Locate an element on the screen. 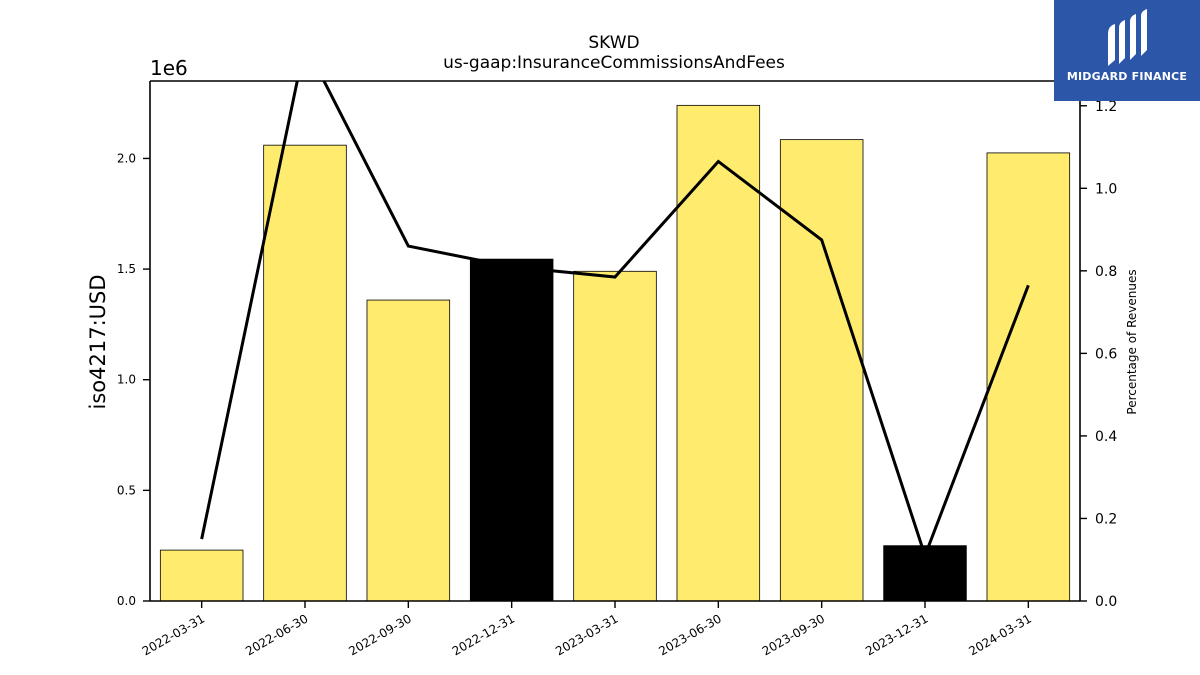 Image resolution: width=1200 pixels, height=675 pixels. y-tick-label: 0.0 is located at coordinates (126, 601).